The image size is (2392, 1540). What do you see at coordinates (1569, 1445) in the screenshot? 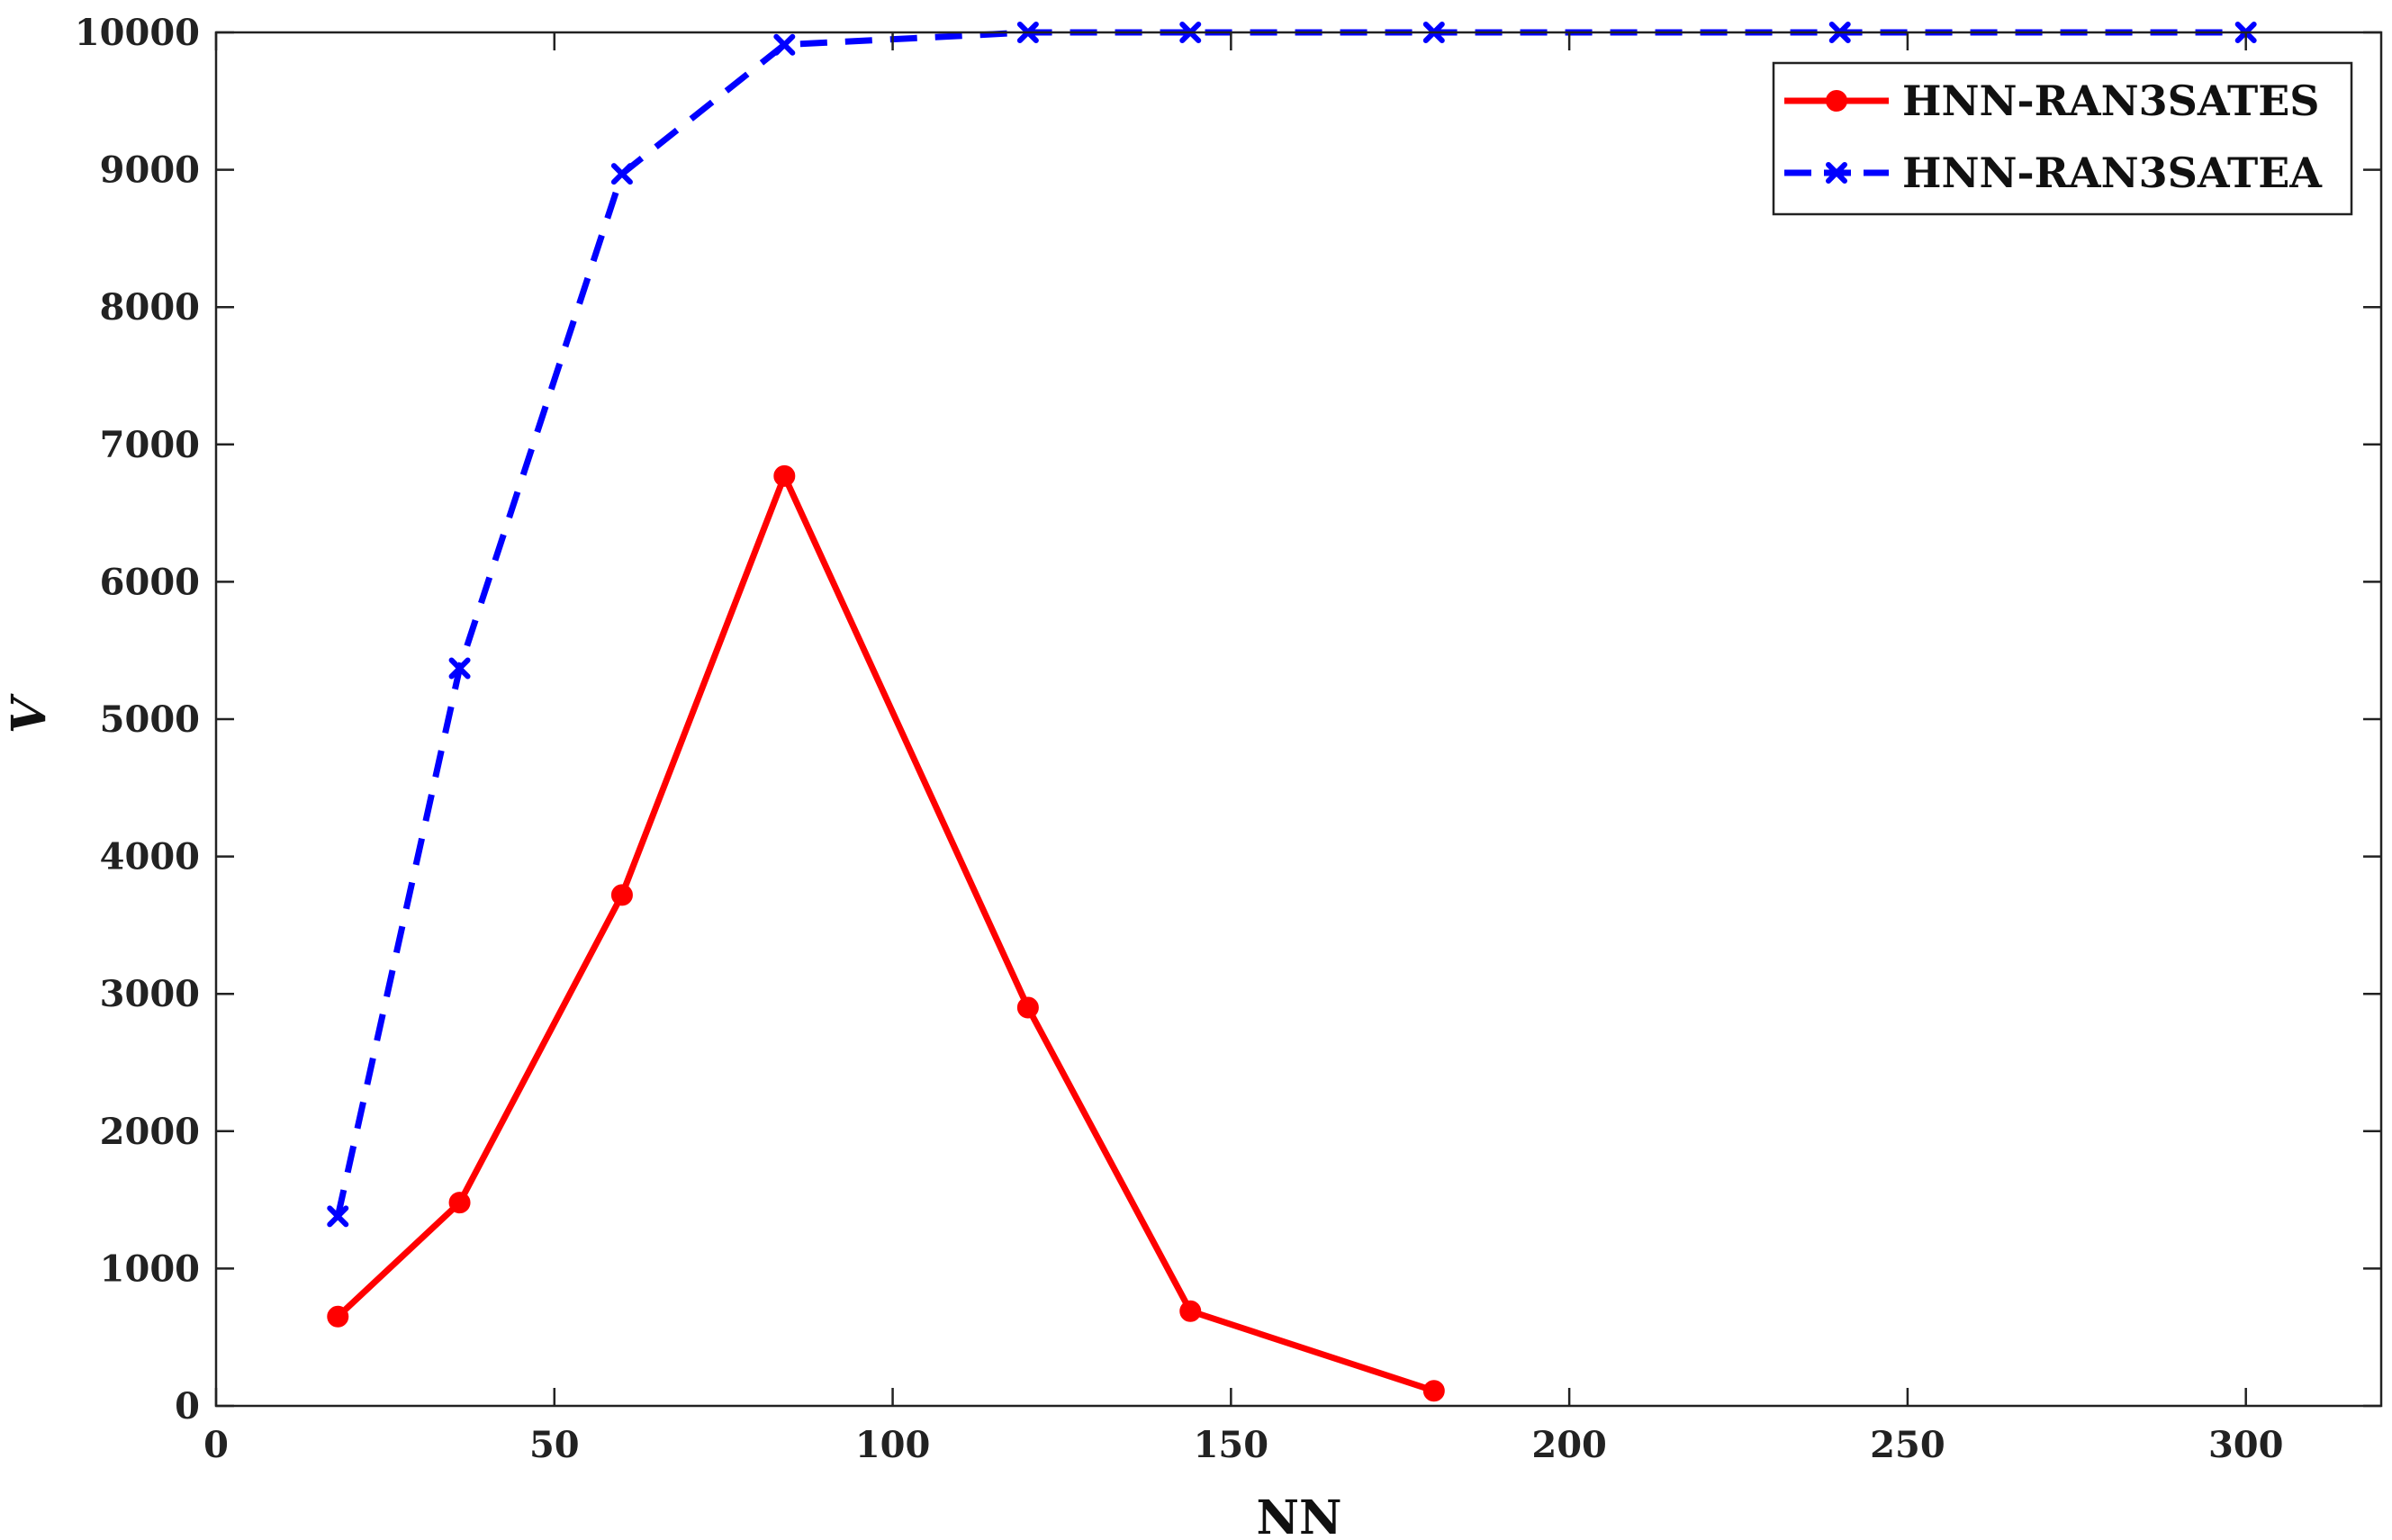
I see `x-tick-label: 200` at bounding box center [1569, 1445].